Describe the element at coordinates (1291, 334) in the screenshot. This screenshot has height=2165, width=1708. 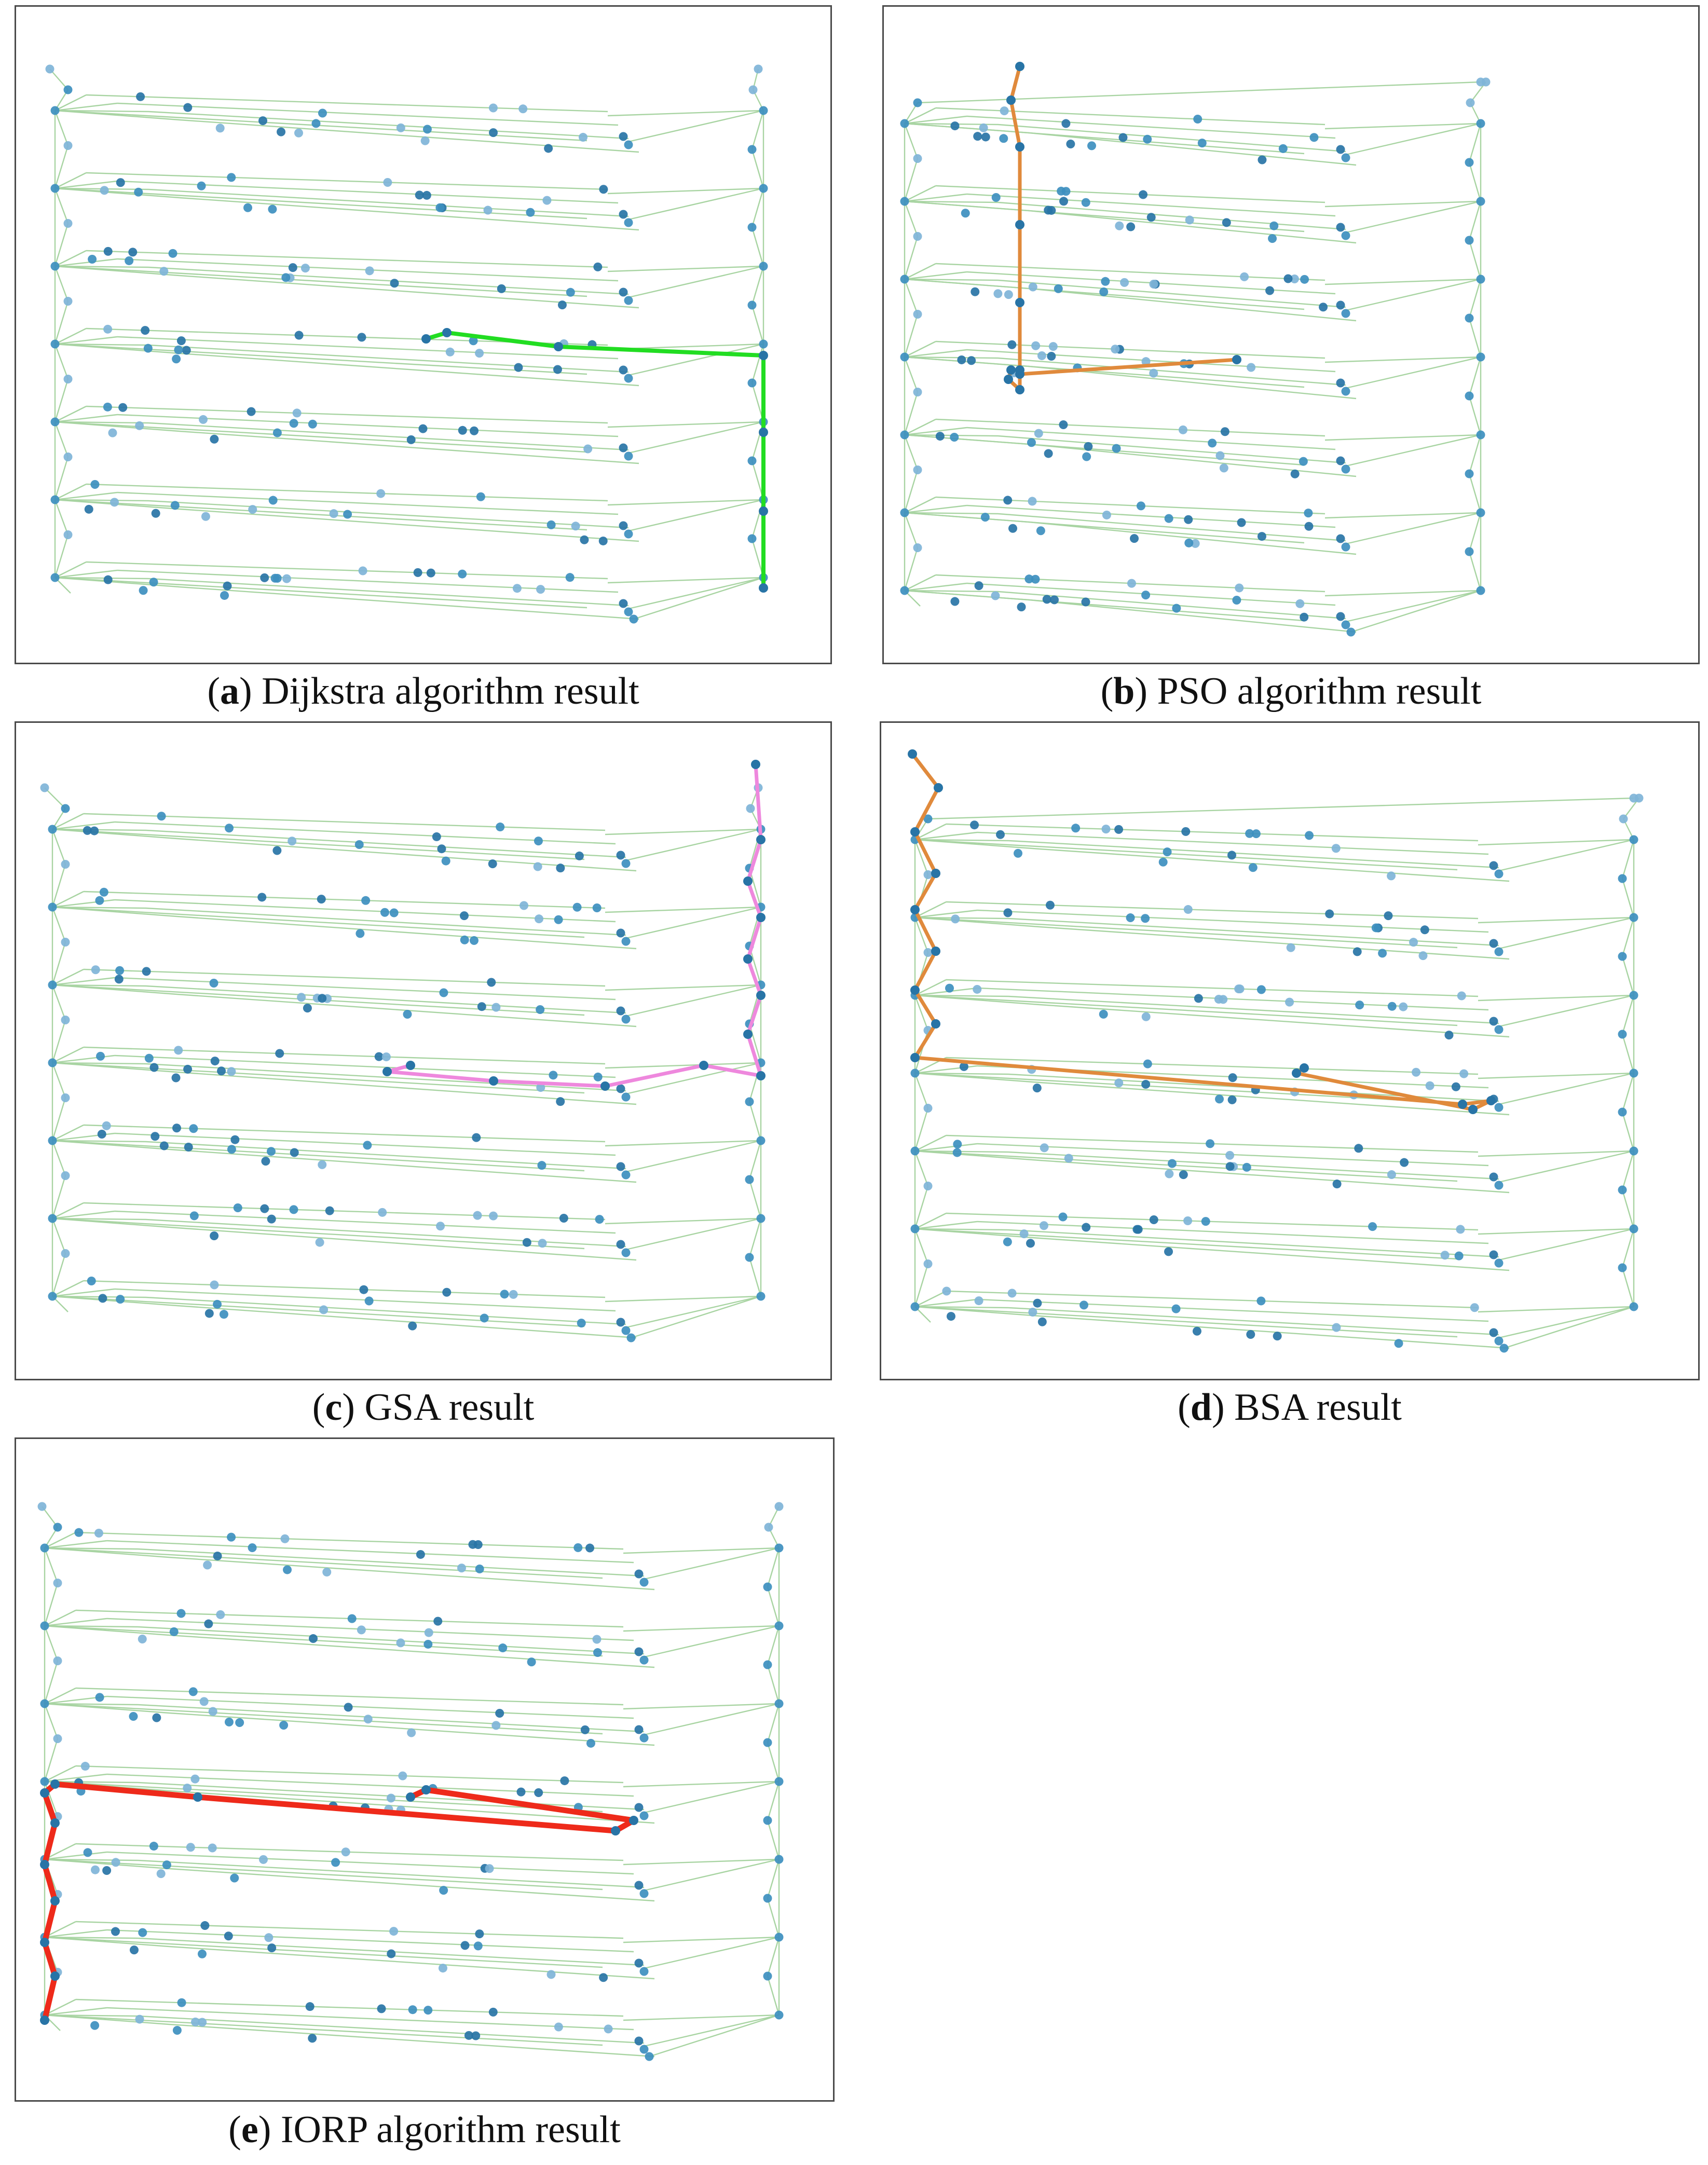
I see `panel-b` at that location.